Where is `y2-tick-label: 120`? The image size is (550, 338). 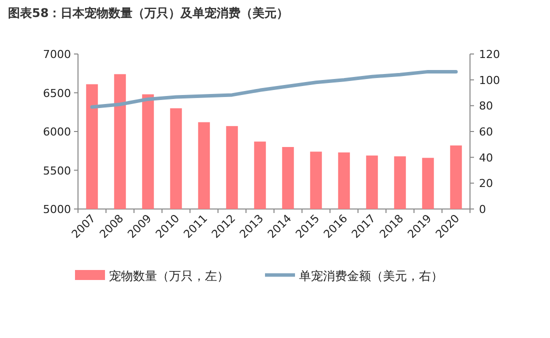
y2-tick-label: 120 is located at coordinates (489, 54).